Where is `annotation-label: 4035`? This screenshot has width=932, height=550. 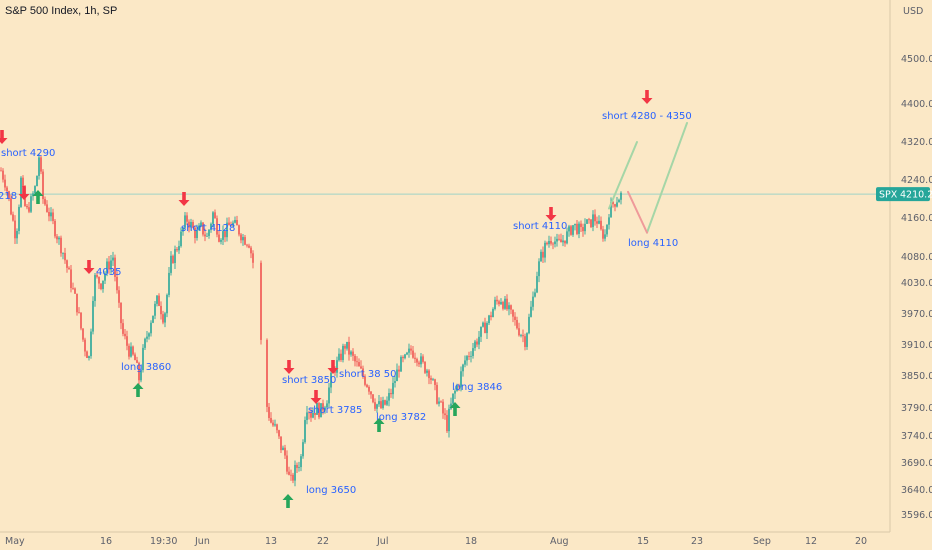
annotation-label: 4035 is located at coordinates (108, 272).